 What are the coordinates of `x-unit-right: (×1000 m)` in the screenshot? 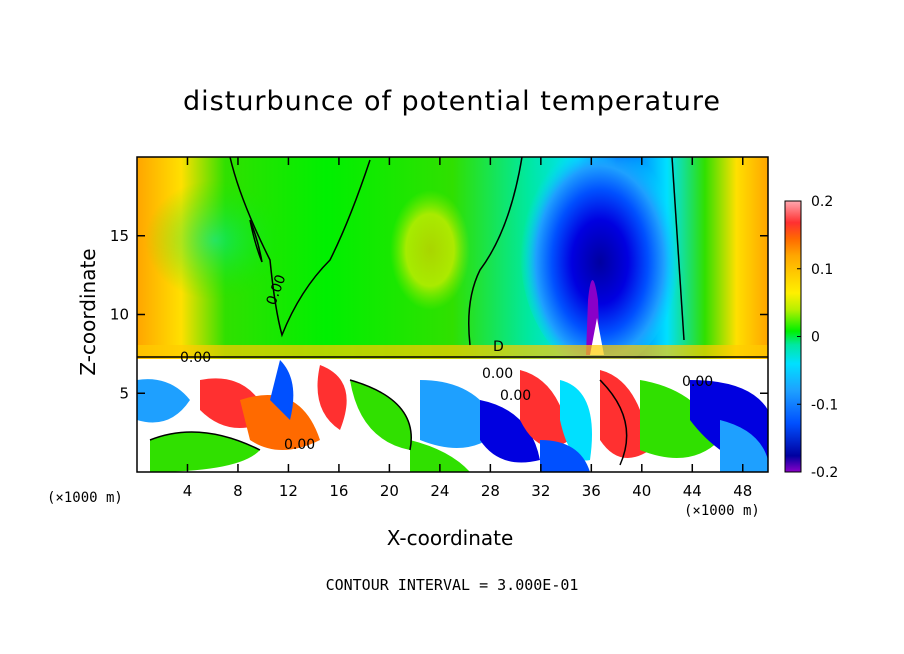 It's located at (722, 511).